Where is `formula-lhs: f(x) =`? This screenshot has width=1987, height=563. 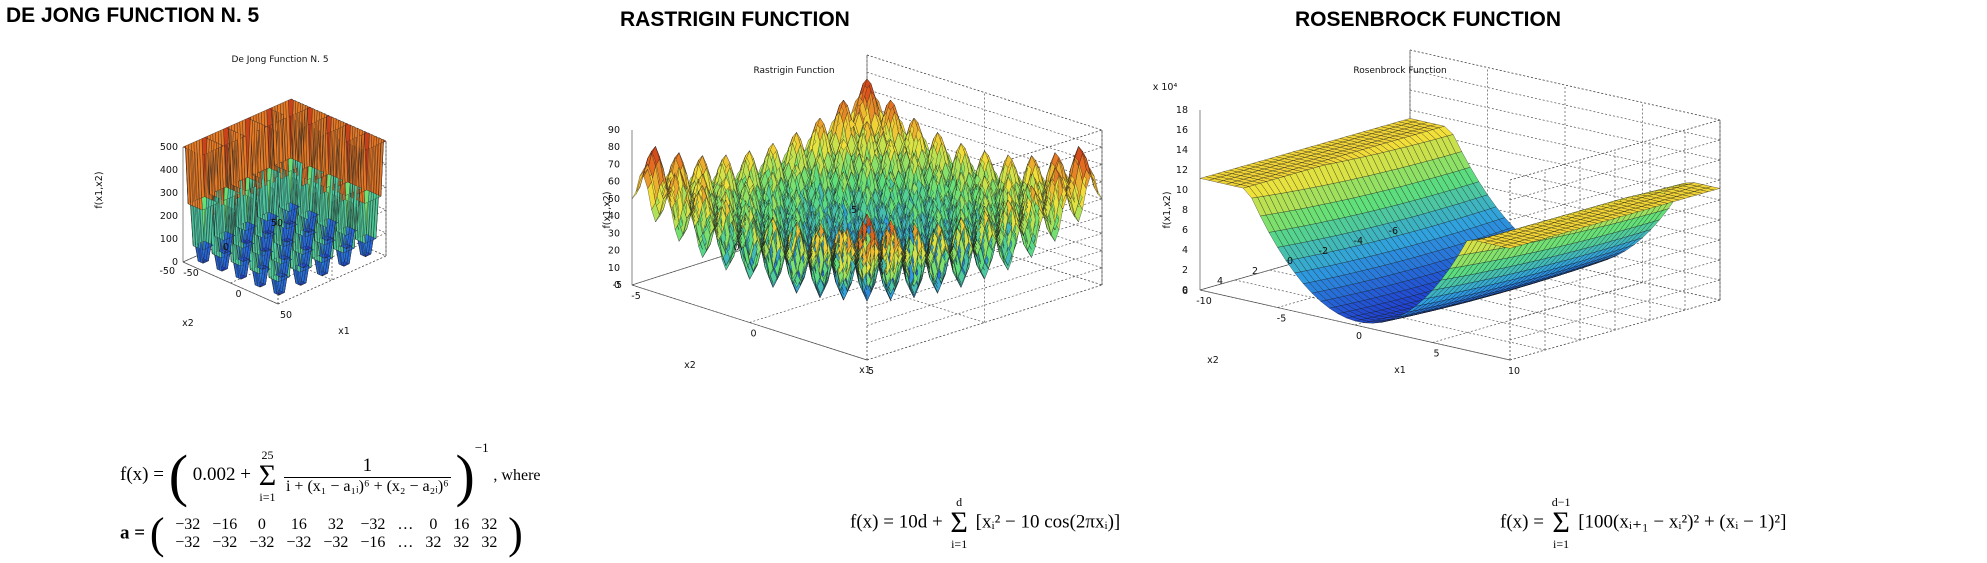
formula-lhs: f(x) = is located at coordinates (142, 474).